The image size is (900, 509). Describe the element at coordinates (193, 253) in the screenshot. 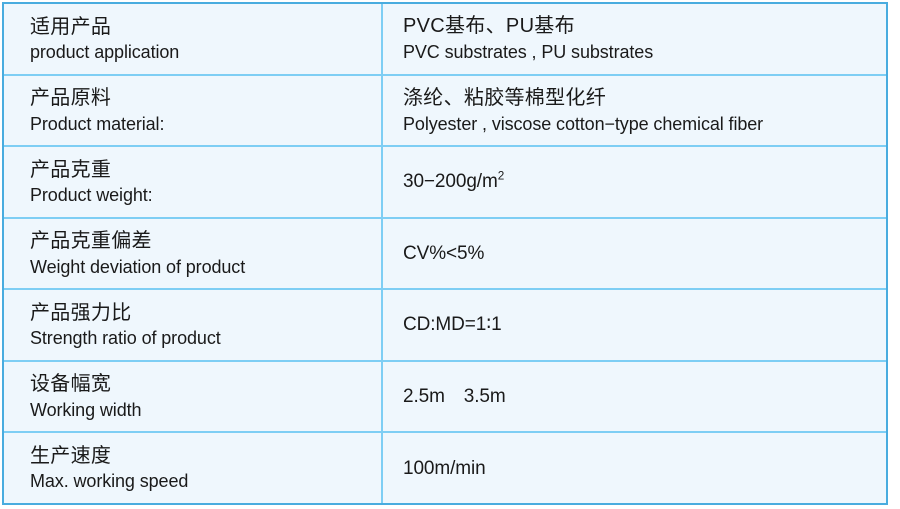

I see `spec-label-cell: 产品克重偏差 Weight deviation of product` at that location.